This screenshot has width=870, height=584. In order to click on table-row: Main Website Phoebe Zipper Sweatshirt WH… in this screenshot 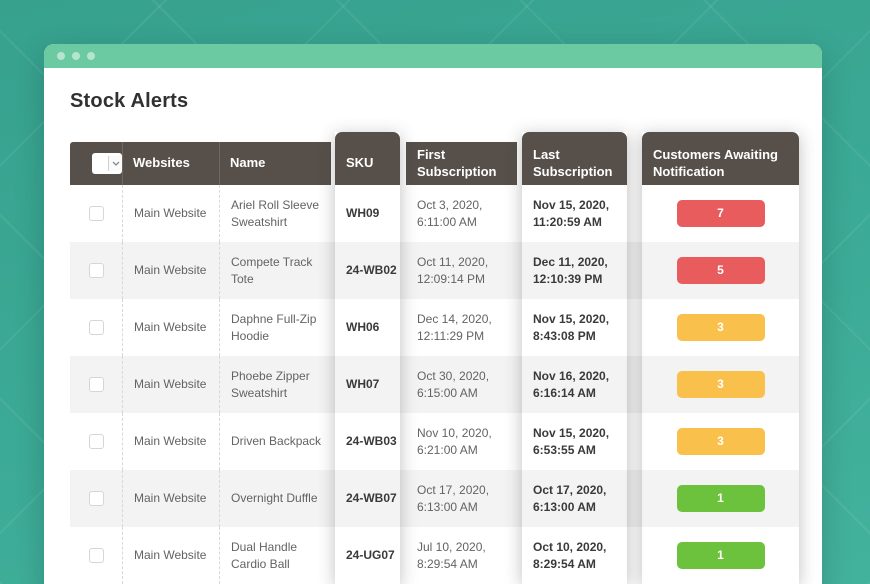, I will do `click(434, 384)`.